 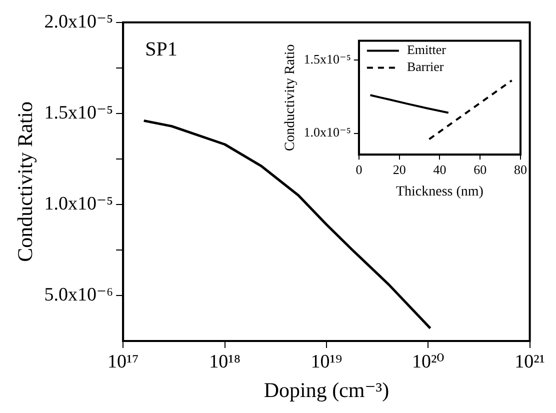 I want to click on y-tick-label: 5.0x10⁻⁶, so click(x=79, y=295).